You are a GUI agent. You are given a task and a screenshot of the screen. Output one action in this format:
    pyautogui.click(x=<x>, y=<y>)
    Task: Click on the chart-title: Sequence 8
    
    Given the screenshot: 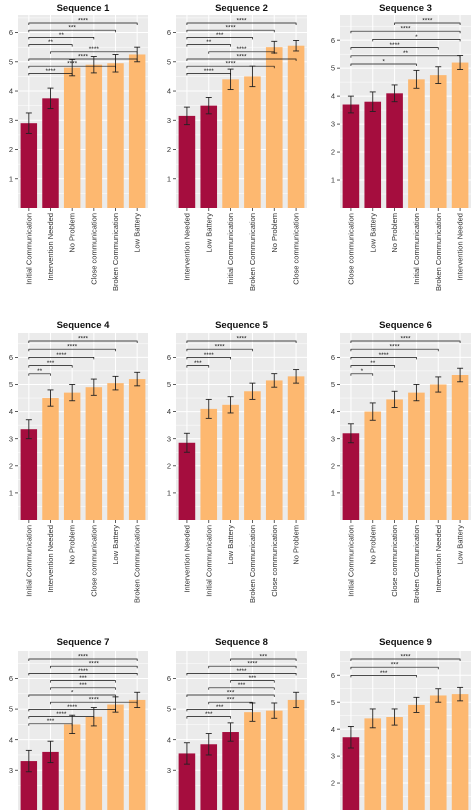 What is the action you would take?
    pyautogui.click(x=241, y=642)
    